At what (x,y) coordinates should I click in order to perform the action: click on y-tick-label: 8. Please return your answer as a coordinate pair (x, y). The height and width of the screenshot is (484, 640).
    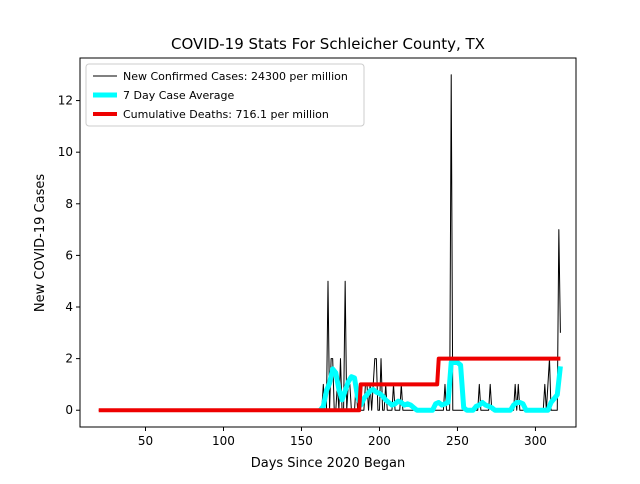
    Looking at the image, I should click on (69, 204).